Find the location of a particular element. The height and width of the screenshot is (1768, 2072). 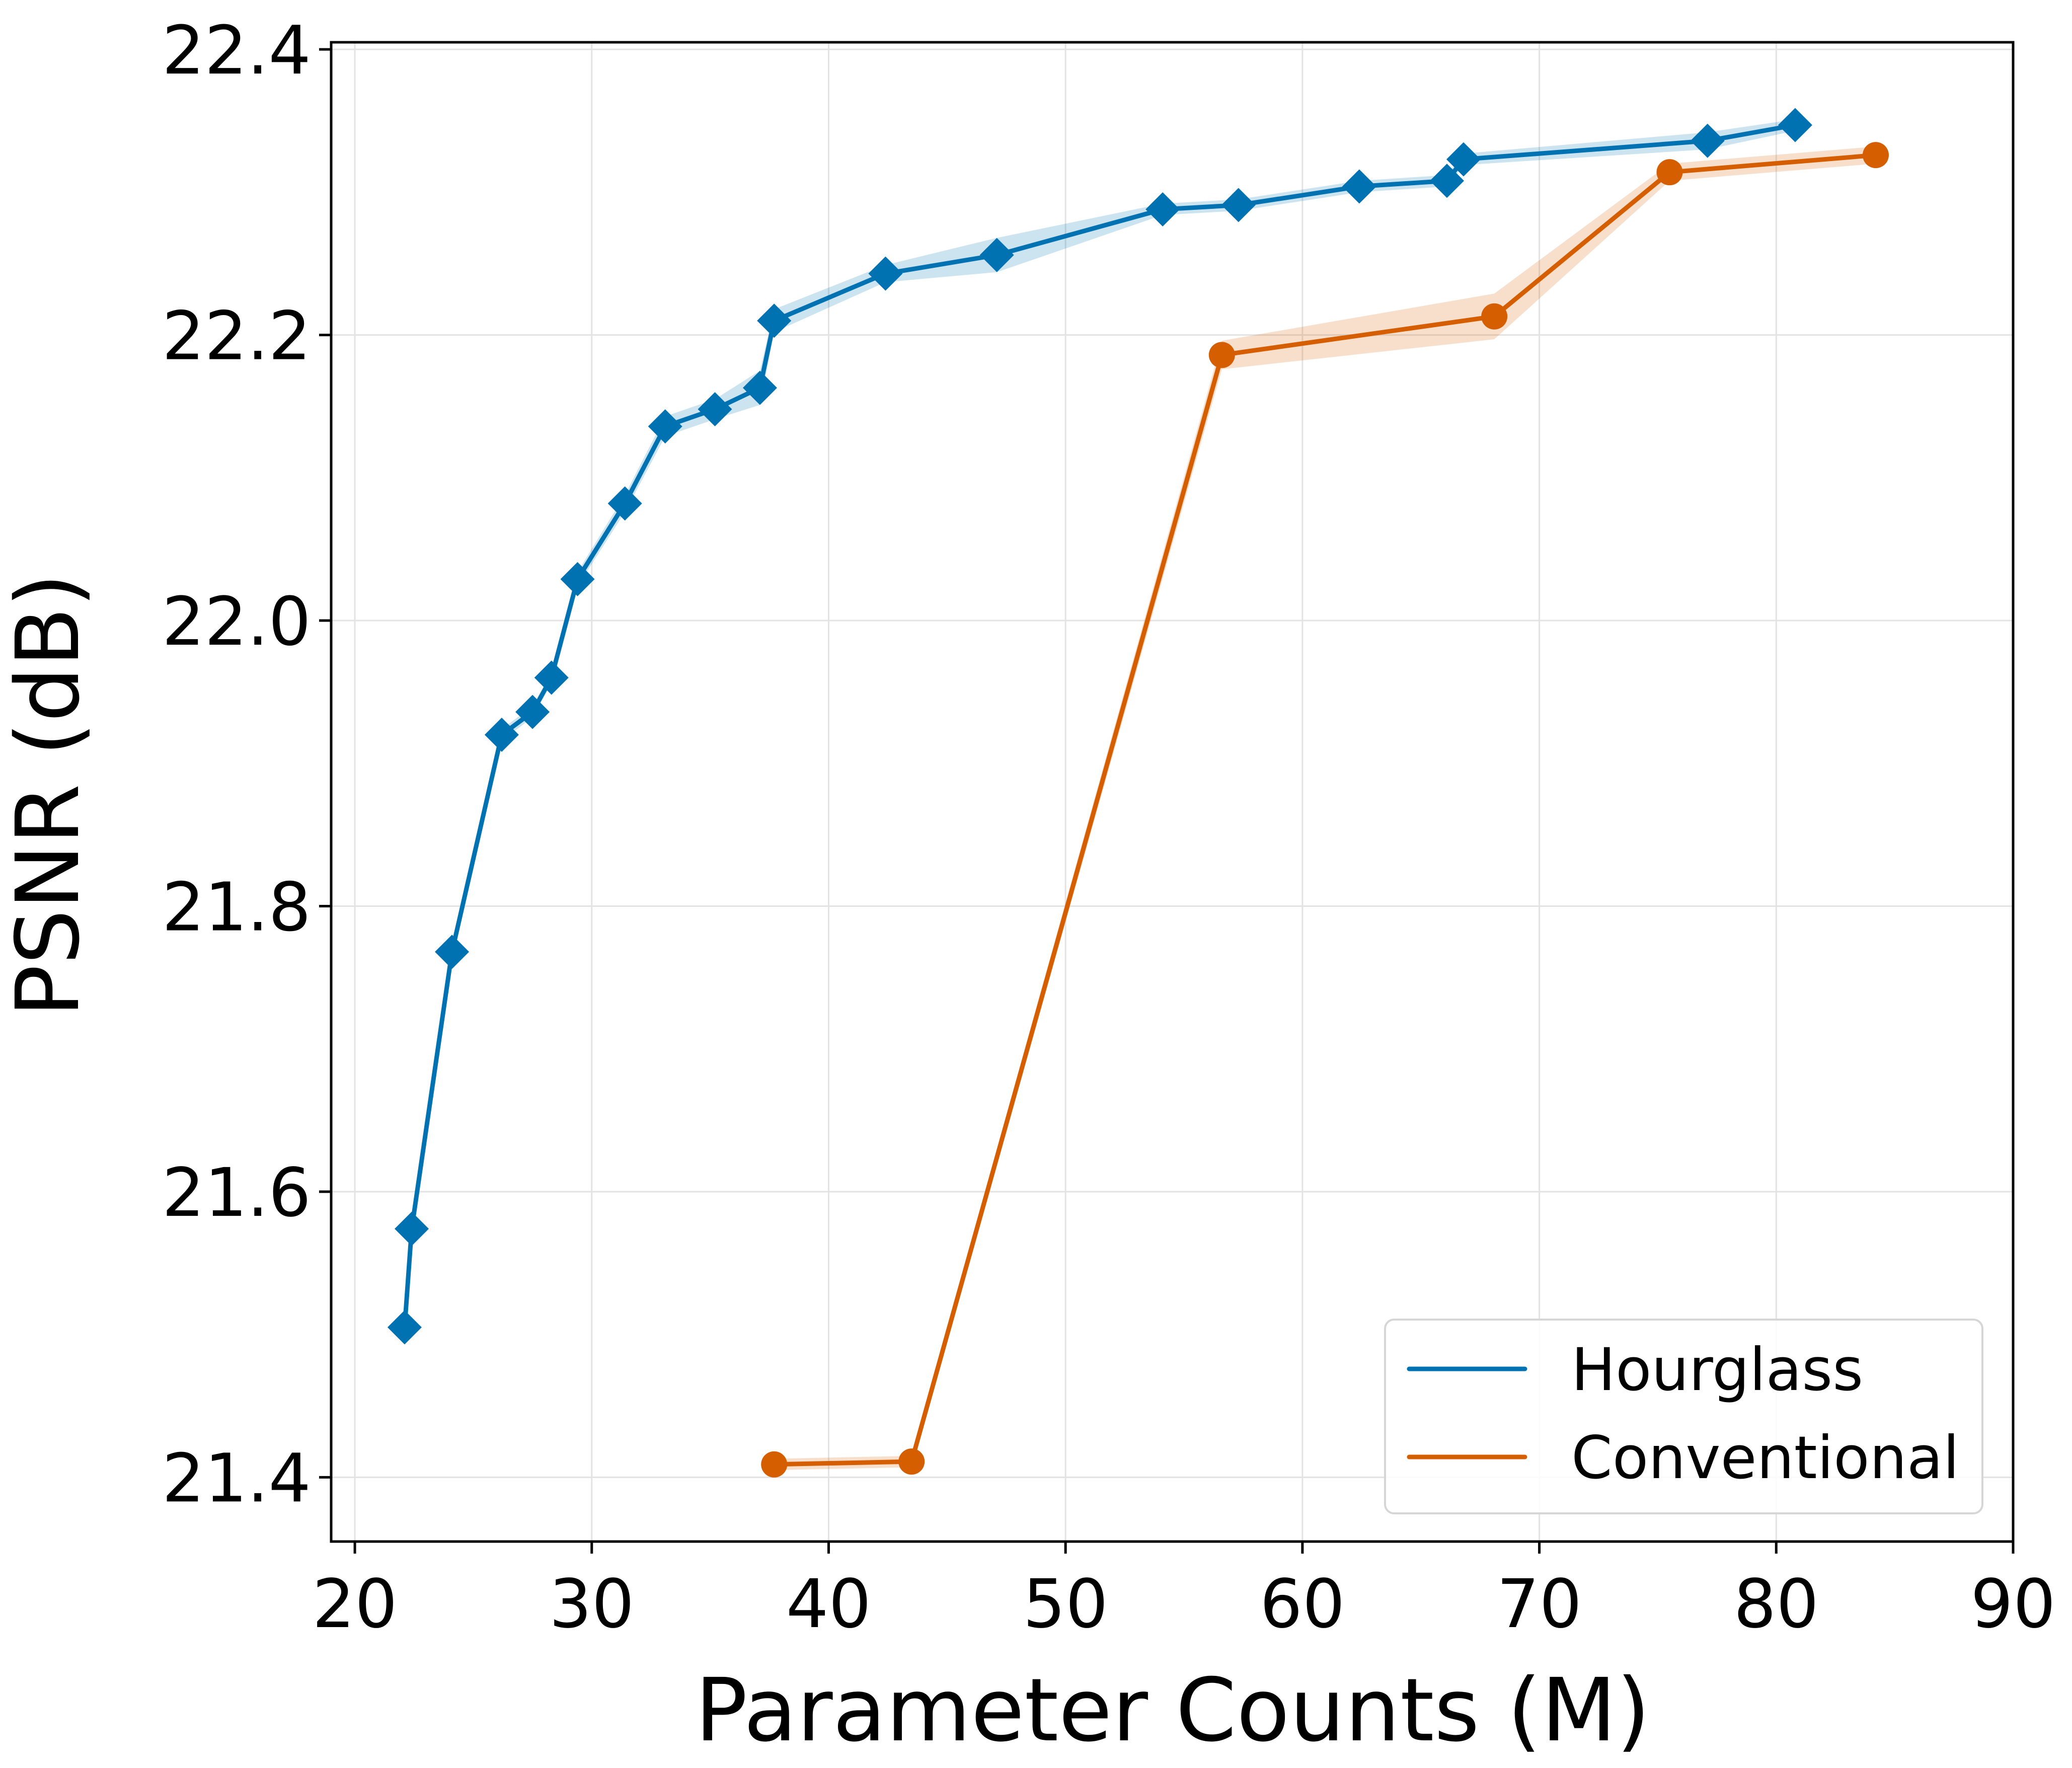

y-tick-label: 21.6 is located at coordinates (236, 1193).